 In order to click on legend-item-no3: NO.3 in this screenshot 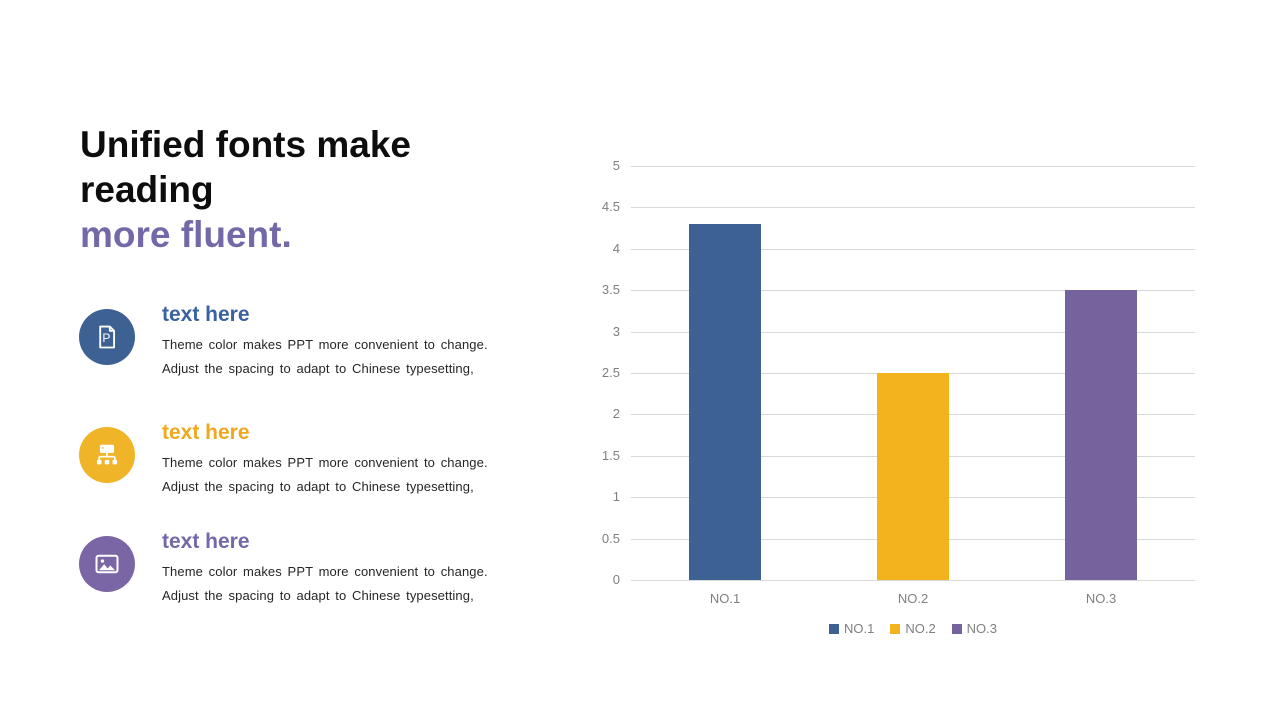, I will do `click(974, 628)`.